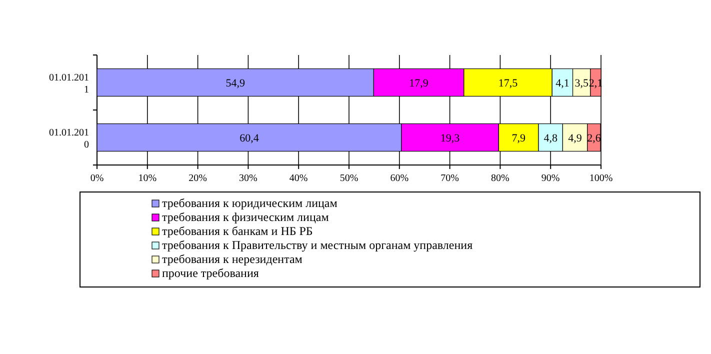  Describe the element at coordinates (69, 84) in the screenshot. I see `y-tick-label: 01.01.2011` at that location.